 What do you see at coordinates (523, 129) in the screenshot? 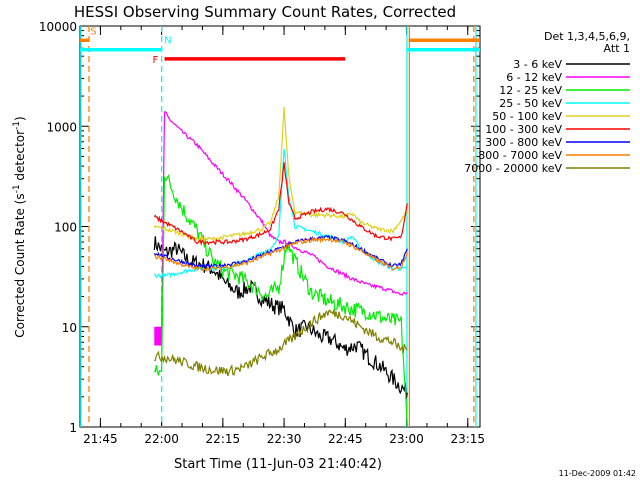
I see `legend-label: 100 - 300 keV` at bounding box center [523, 129].